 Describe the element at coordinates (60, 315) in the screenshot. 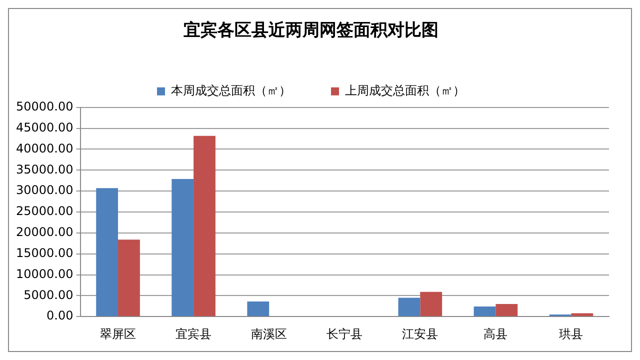

I see `y-tick-label: 0.00` at that location.